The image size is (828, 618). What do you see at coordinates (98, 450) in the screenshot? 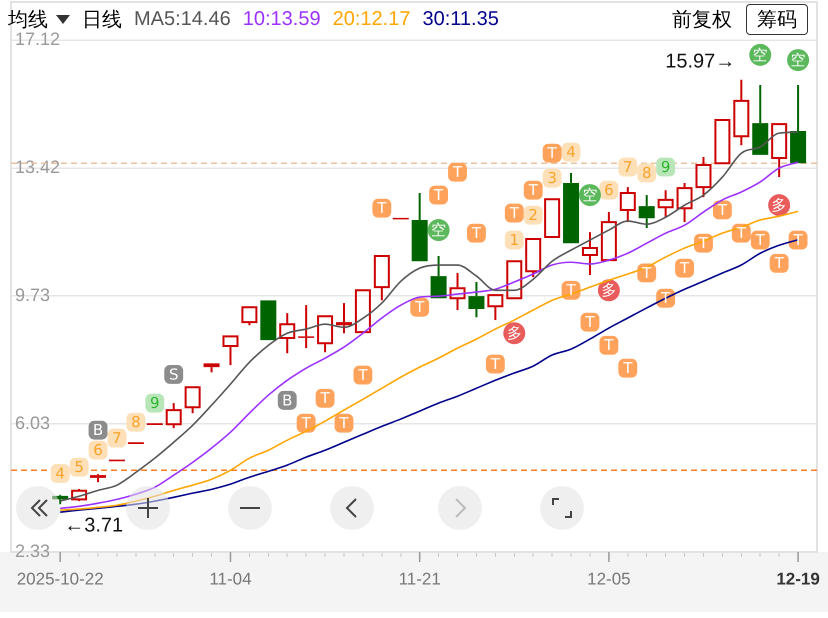
I see `series-label: 6` at bounding box center [98, 450].